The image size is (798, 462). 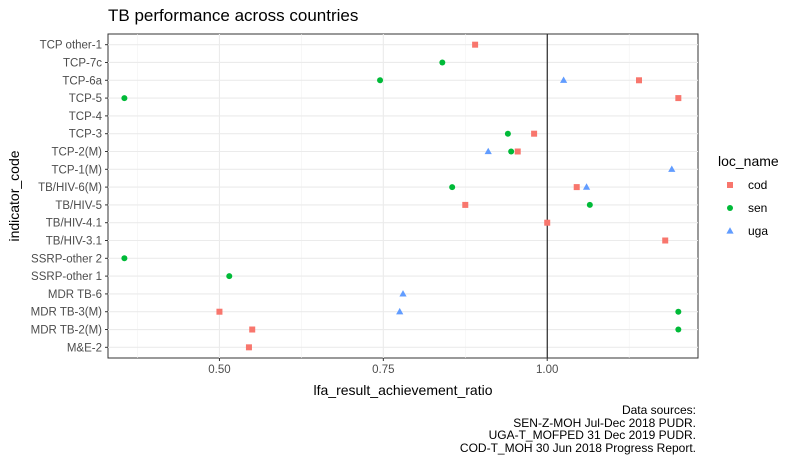 What do you see at coordinates (577, 447) in the screenshot?
I see `caption-line: COD-T_MOH 30 Jun 2018 Progress Report.` at bounding box center [577, 447].